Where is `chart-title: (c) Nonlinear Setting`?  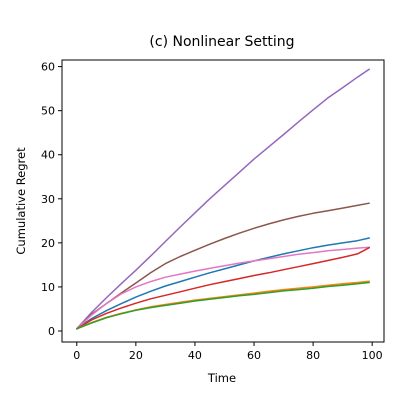
chart-title: (c) Nonlinear Setting is located at coordinates (221, 42).